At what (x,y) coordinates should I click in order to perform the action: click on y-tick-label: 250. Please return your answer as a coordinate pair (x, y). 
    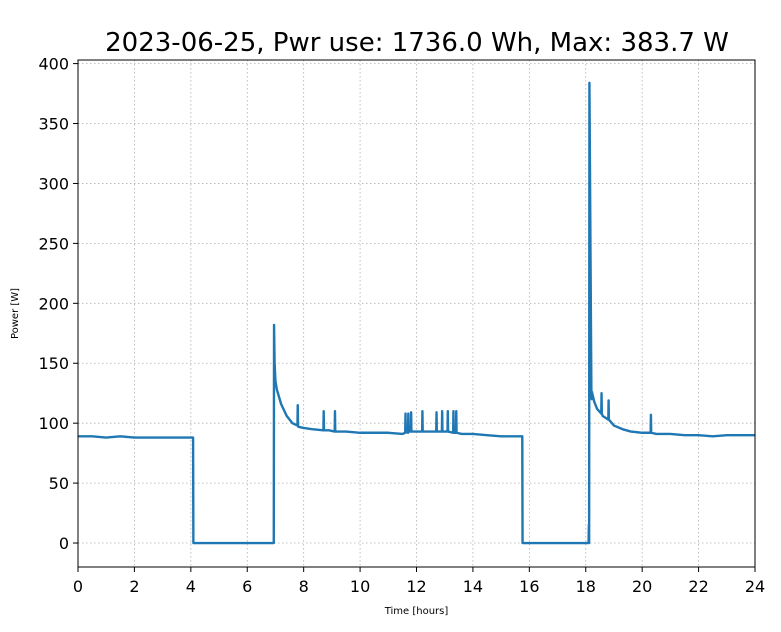
    Looking at the image, I should click on (53, 243).